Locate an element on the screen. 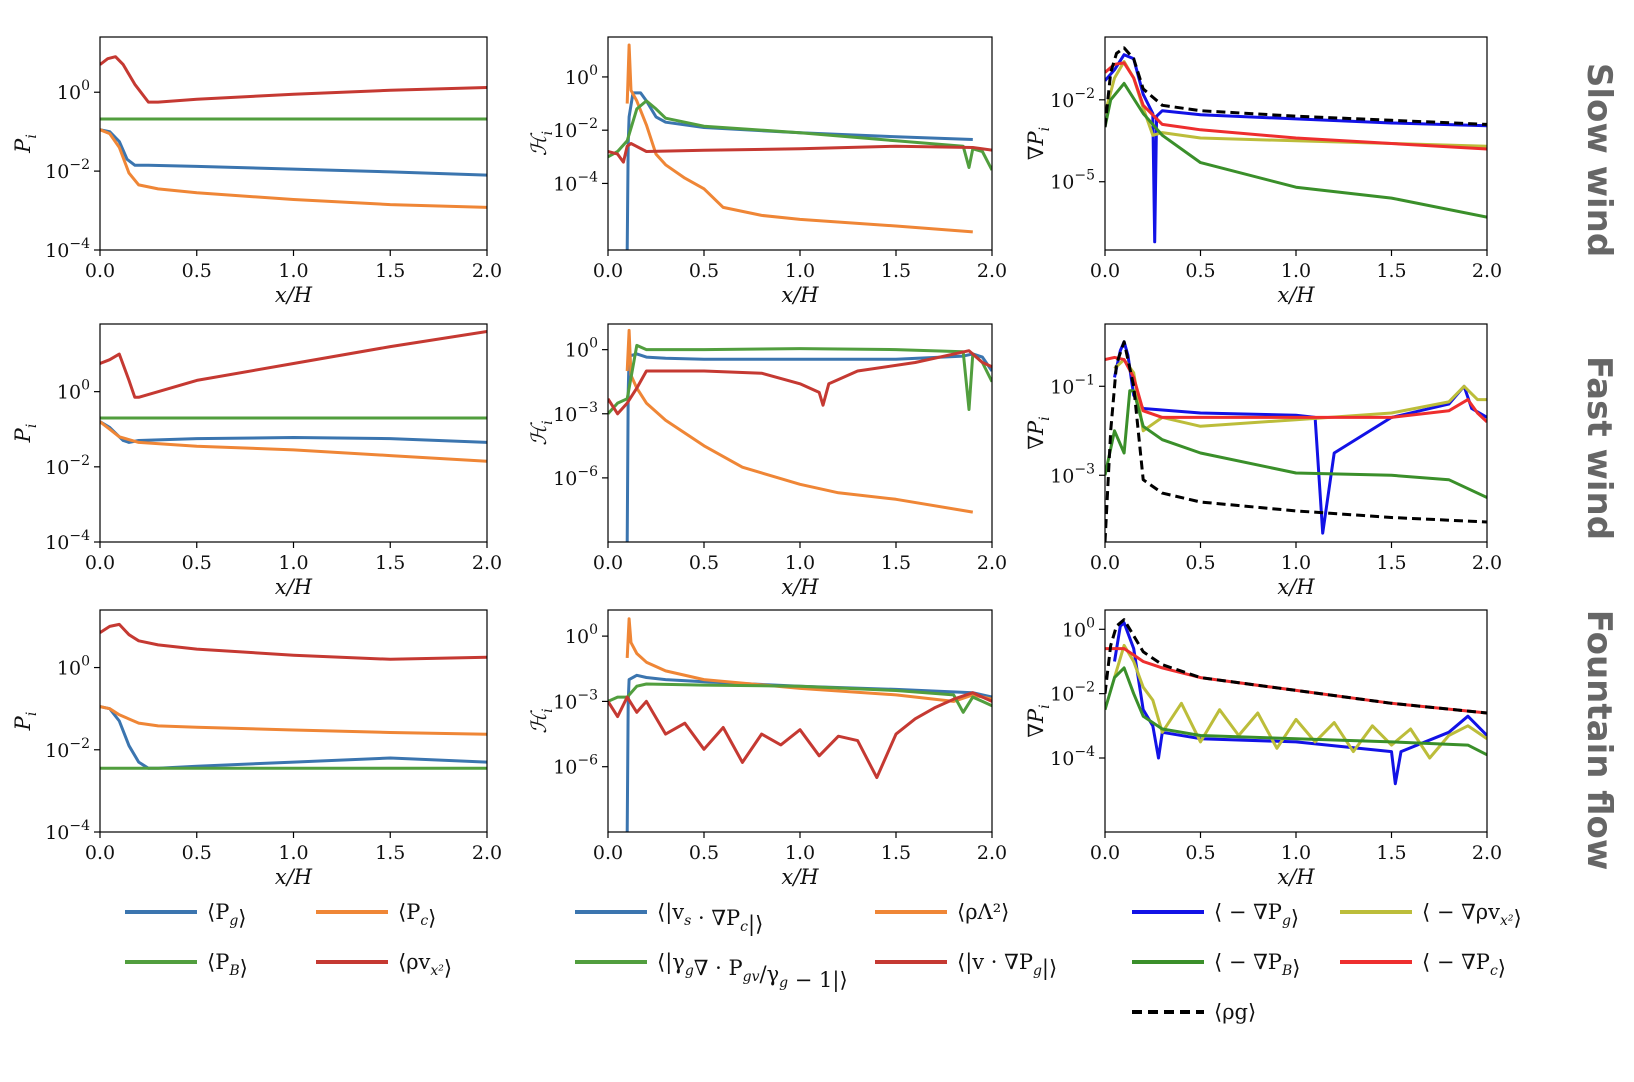 The width and height of the screenshot is (1634, 1082). row-labels: Slow wind Fast wind Fountain flow is located at coordinates (1599, 466).